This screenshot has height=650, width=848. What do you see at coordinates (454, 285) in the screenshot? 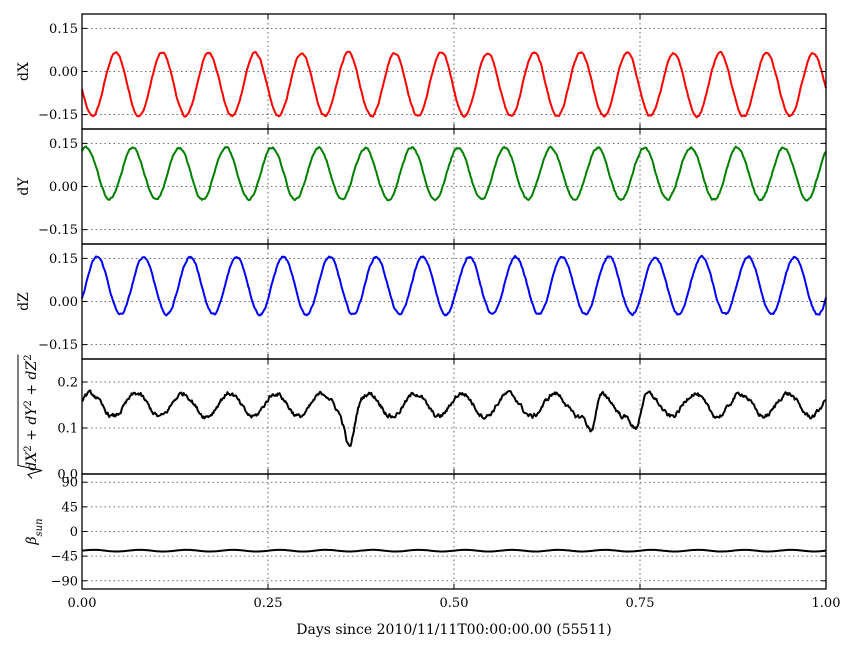
I see `series-line-dZ` at bounding box center [454, 285].